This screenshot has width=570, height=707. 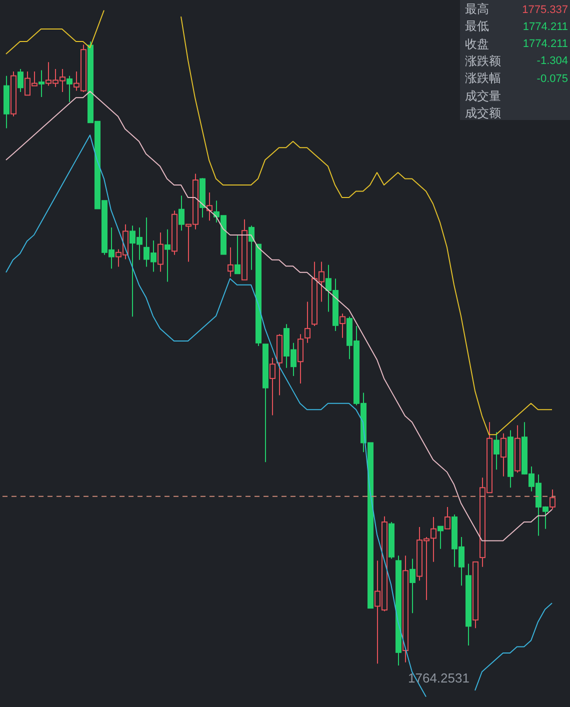 I want to click on info-panel: 最高 1775.337 最低 1774.211 收盘 1774.211 涨跌额 -1.304 涨跌幅 -0.075 成交量 成交额, so click(x=515, y=60).